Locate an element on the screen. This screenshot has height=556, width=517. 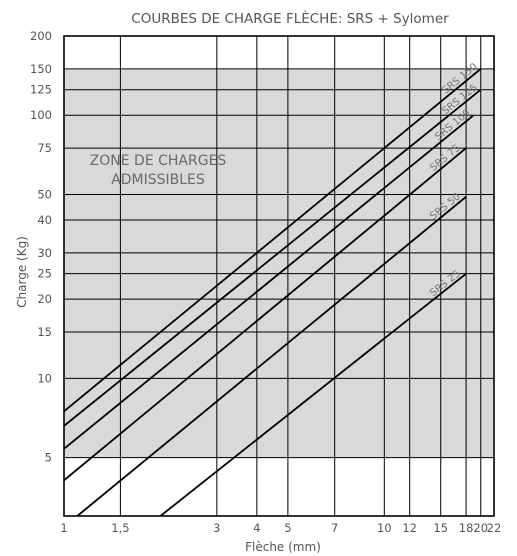
y-tick-label: 40 is located at coordinates (44, 220).